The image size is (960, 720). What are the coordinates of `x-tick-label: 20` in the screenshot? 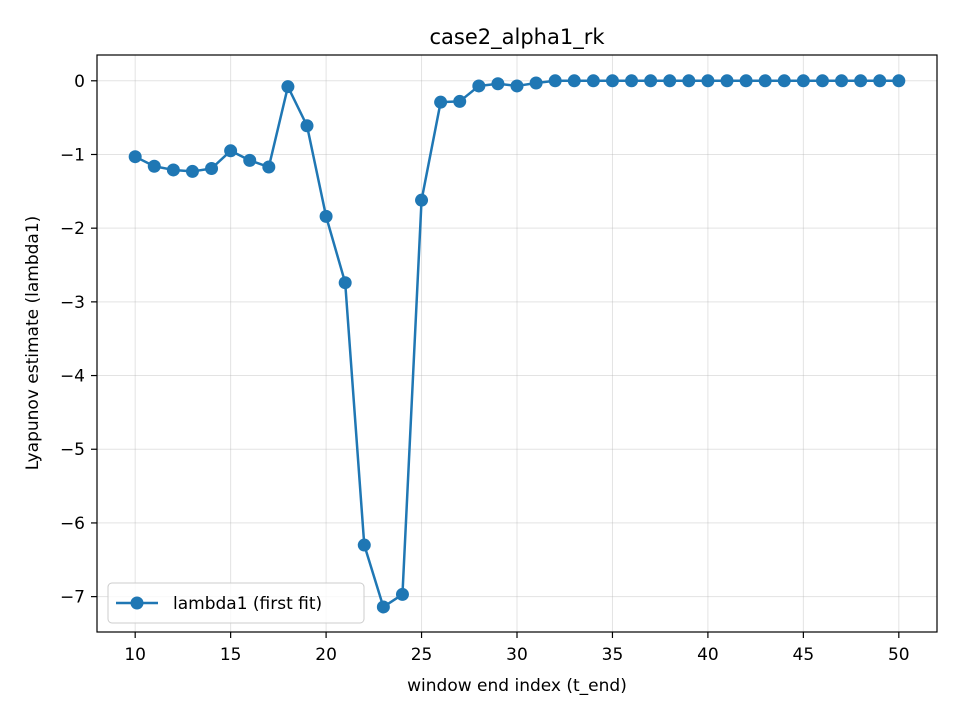 It's located at (326, 655).